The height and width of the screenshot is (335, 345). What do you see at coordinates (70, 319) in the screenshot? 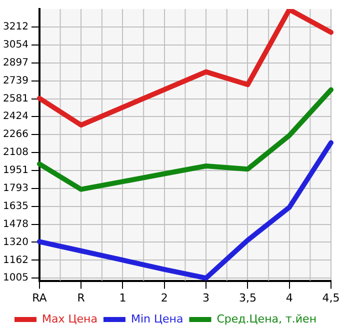
I see `legend-label: Max Цена` at bounding box center [70, 319].